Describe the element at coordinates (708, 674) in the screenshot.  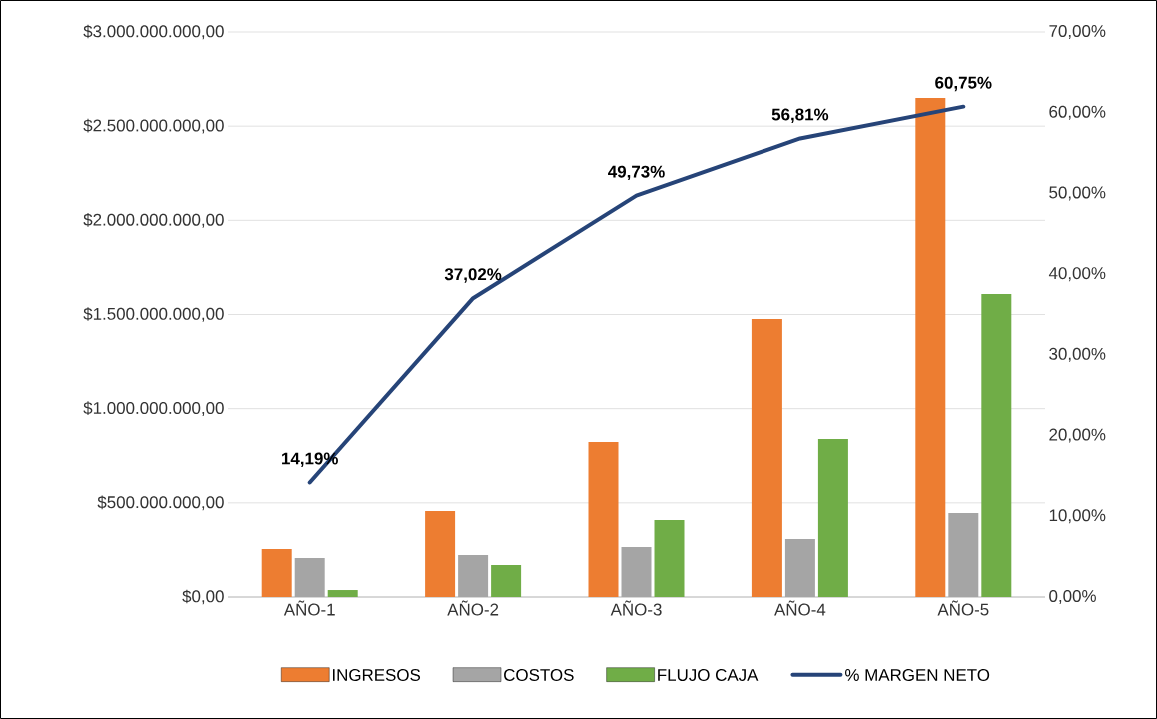
I see `legend-label: FLUJO CAJA` at that location.